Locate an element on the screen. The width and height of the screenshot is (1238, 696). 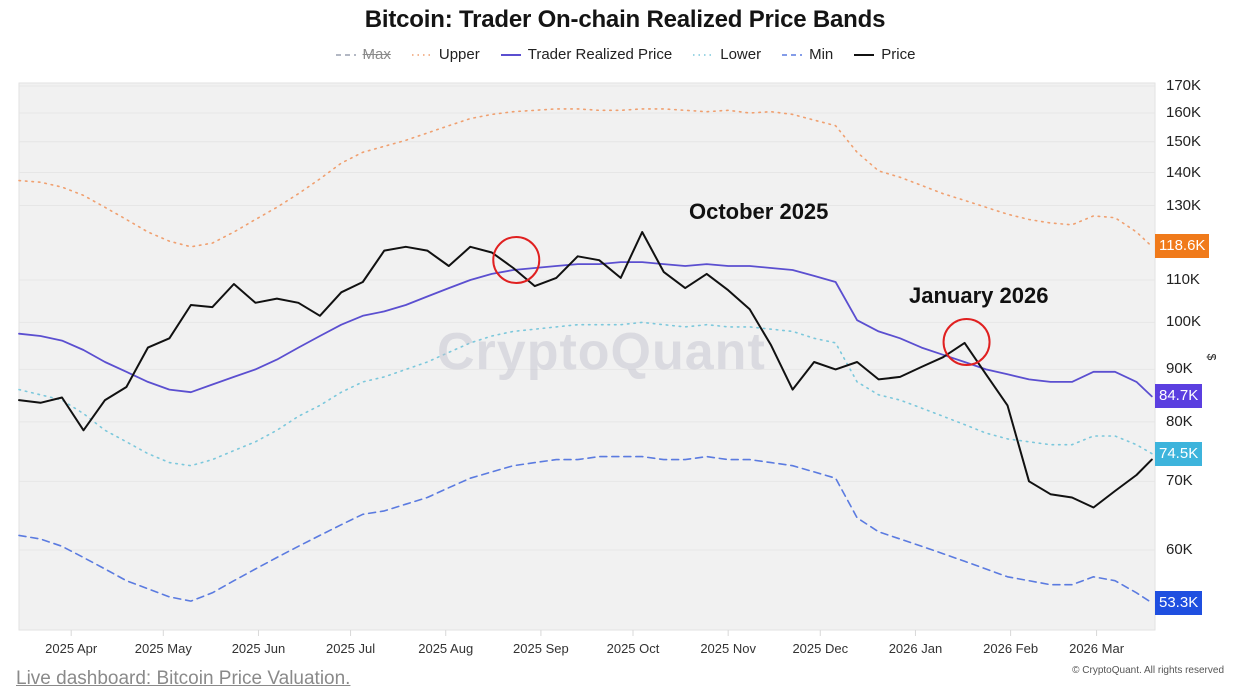
legend-item-trp: Trader Realized Price is located at coordinates (586, 54).